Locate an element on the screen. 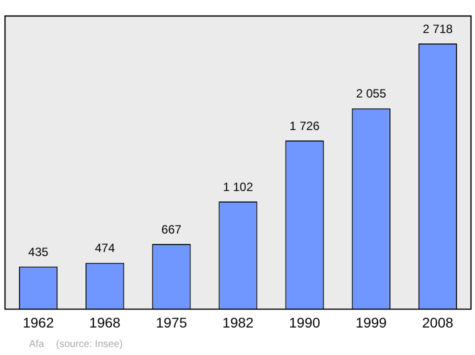 The height and width of the screenshot is (355, 475). data-label: 667 is located at coordinates (171, 229).